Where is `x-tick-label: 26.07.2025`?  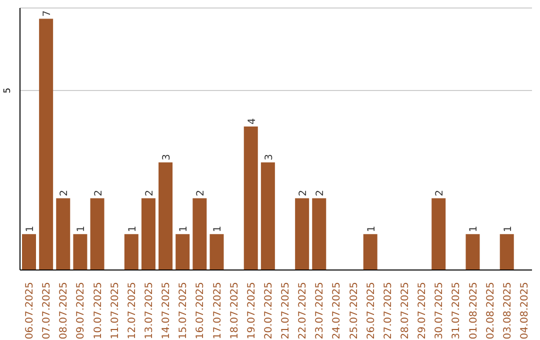
x-tick-label: 26.07.2025 is located at coordinates (371, 311).